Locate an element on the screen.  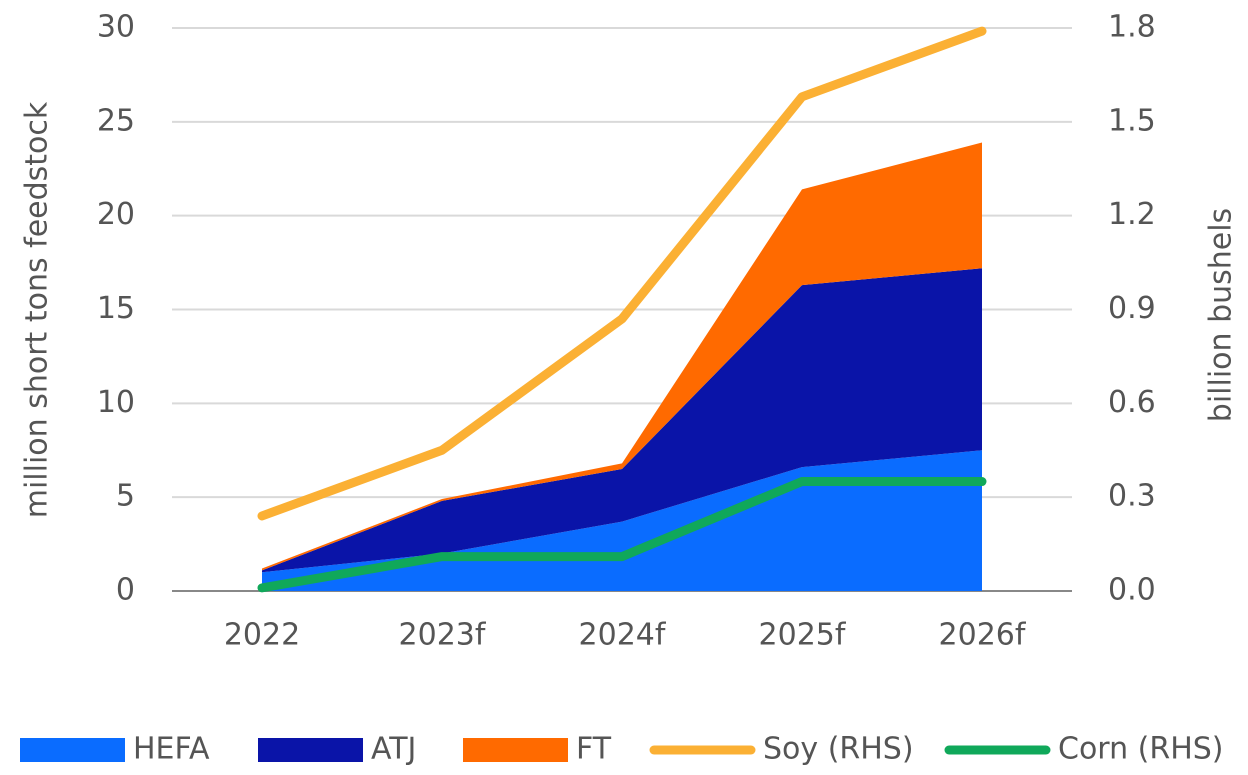
line is located at coordinates (622, 535).